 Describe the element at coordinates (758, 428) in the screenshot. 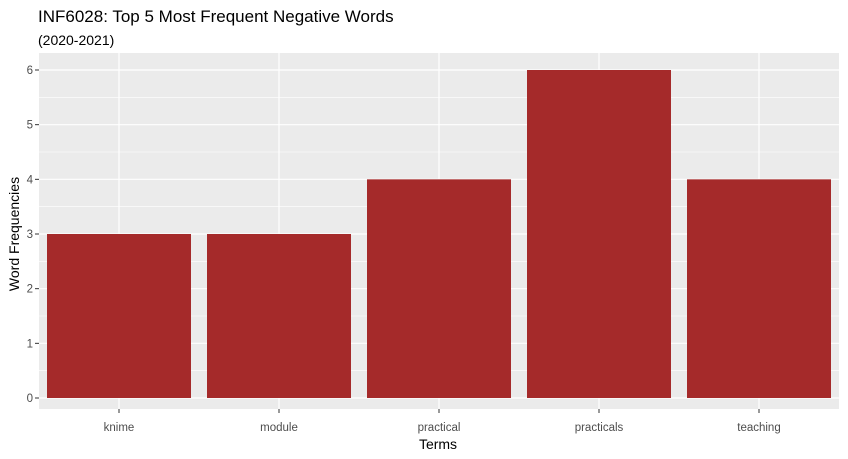

I see `x-tick-label: teaching` at that location.